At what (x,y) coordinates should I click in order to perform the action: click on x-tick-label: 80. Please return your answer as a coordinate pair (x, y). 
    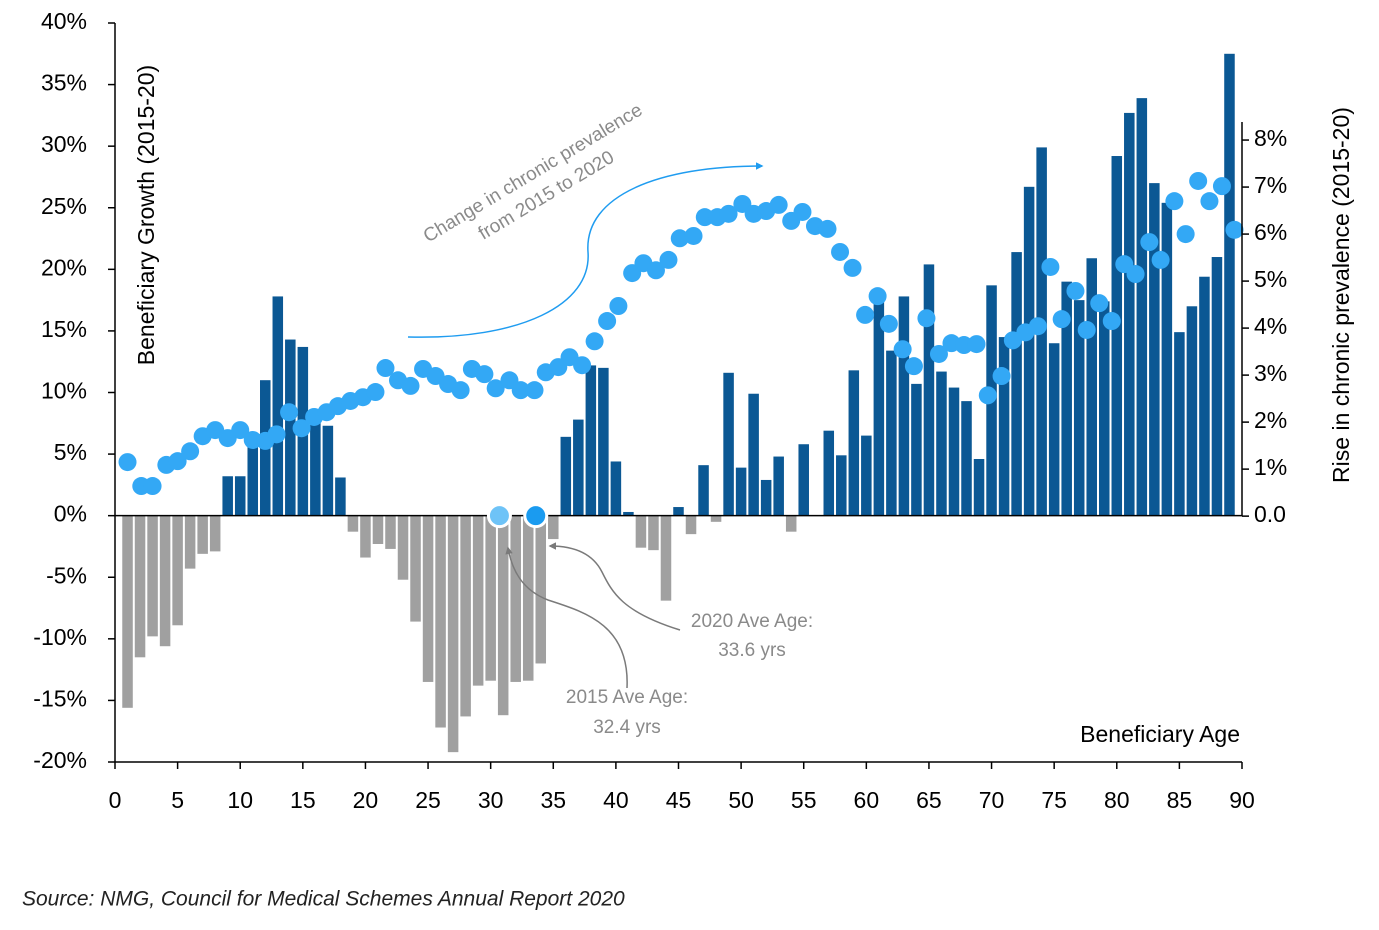
    Looking at the image, I should click on (1117, 800).